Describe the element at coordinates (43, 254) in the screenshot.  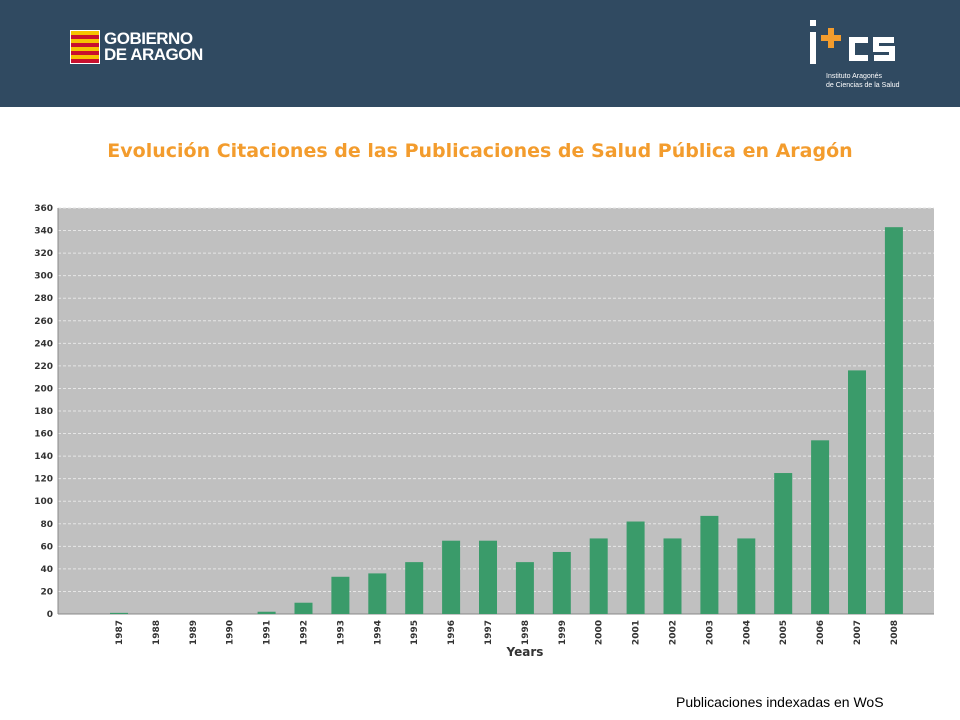
I see `y-tick-label: 320` at that location.